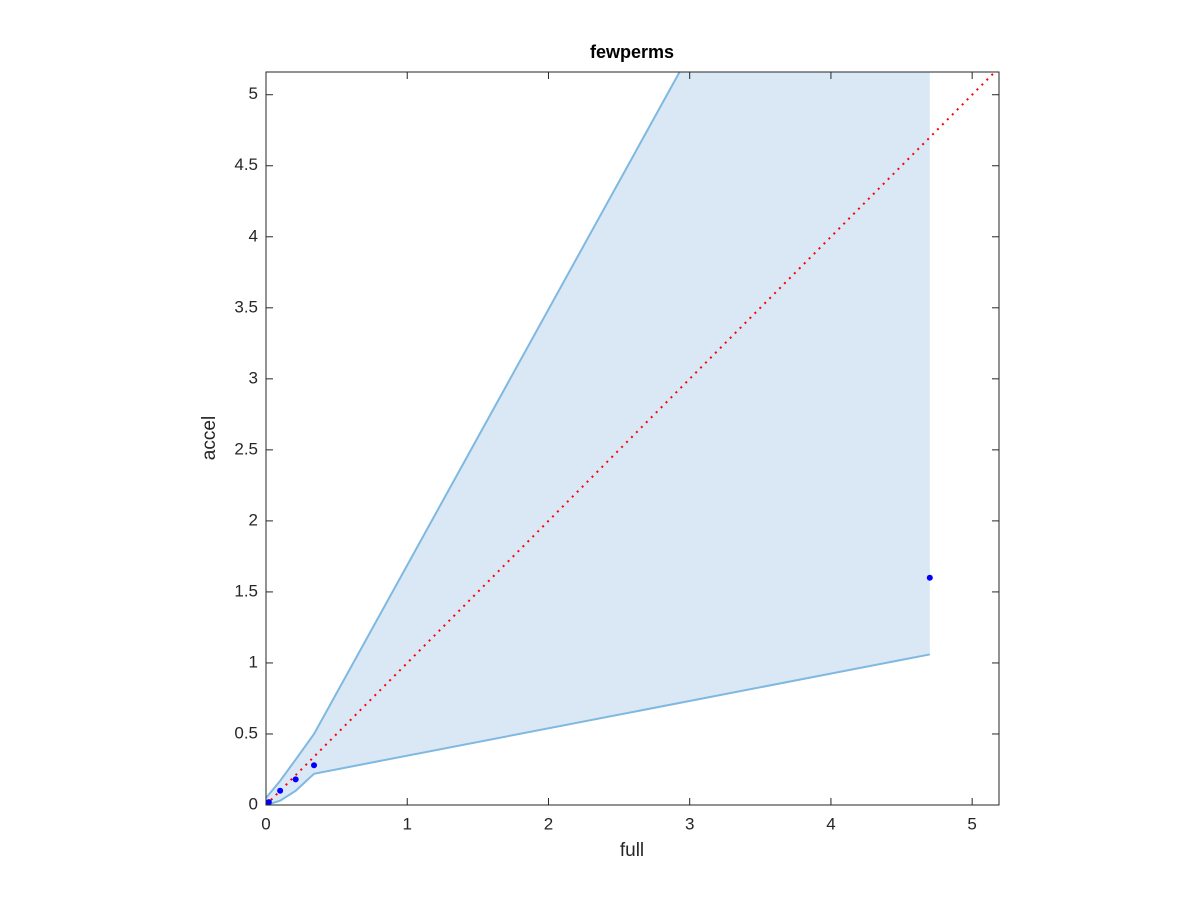 The image size is (1200, 900). Describe the element at coordinates (689, 823) in the screenshot. I see `x-tick-label: 3` at that location.